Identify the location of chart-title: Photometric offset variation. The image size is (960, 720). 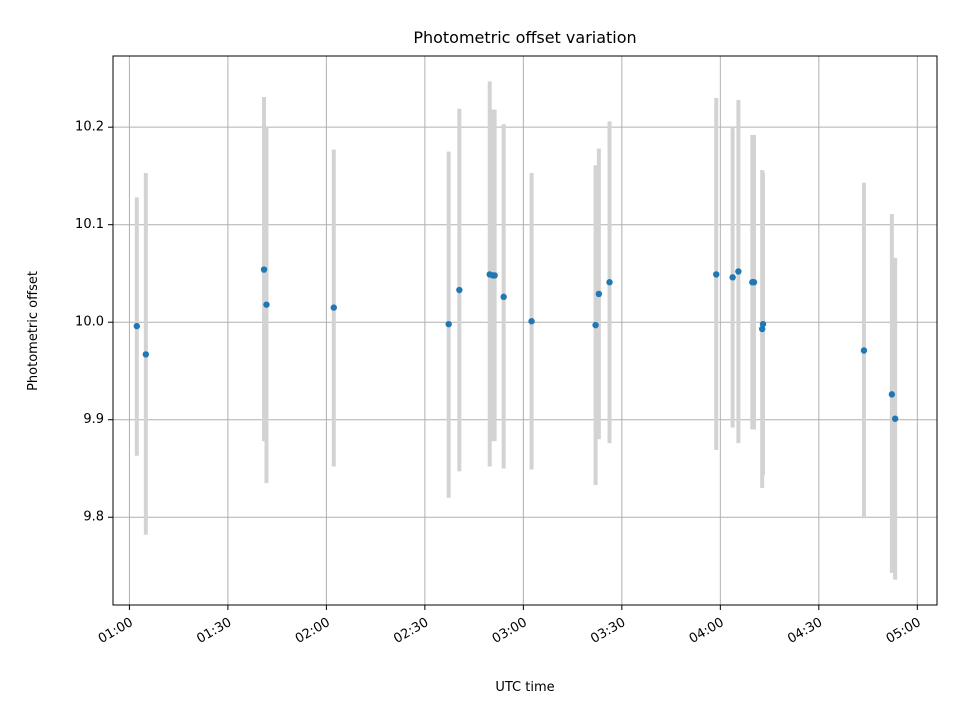
(524, 37).